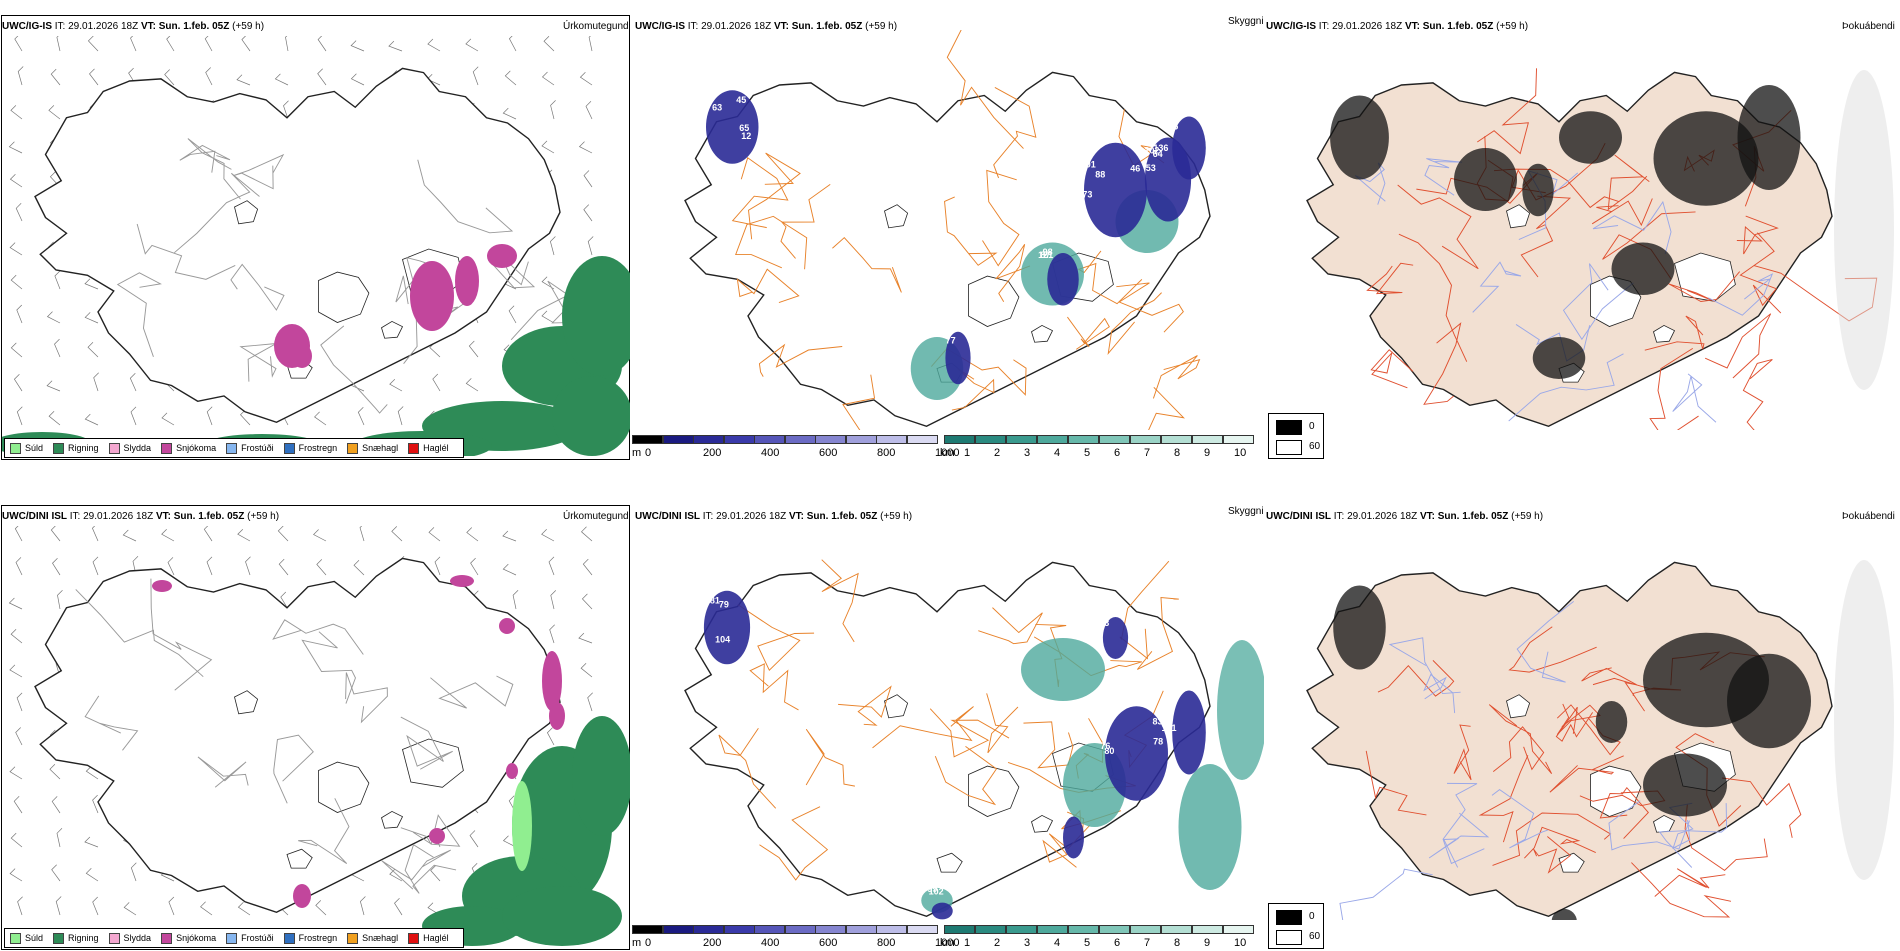 The image size is (1900, 951). Describe the element at coordinates (1298, 516) in the screenshot. I see `model-name: UWC/DINI ISL` at that location.